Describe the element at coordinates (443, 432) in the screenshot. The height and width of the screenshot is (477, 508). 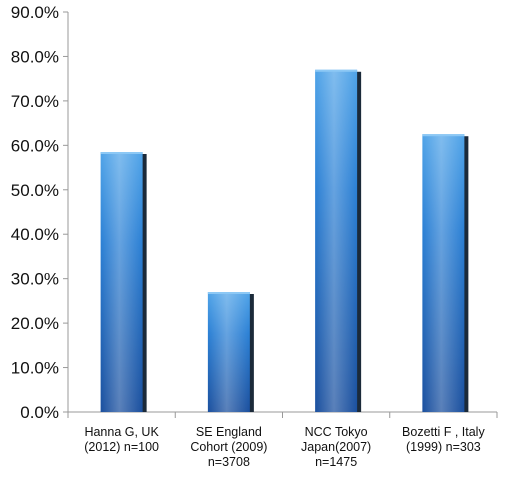
I see `category-label-line: Bozetti F , Italy` at that location.